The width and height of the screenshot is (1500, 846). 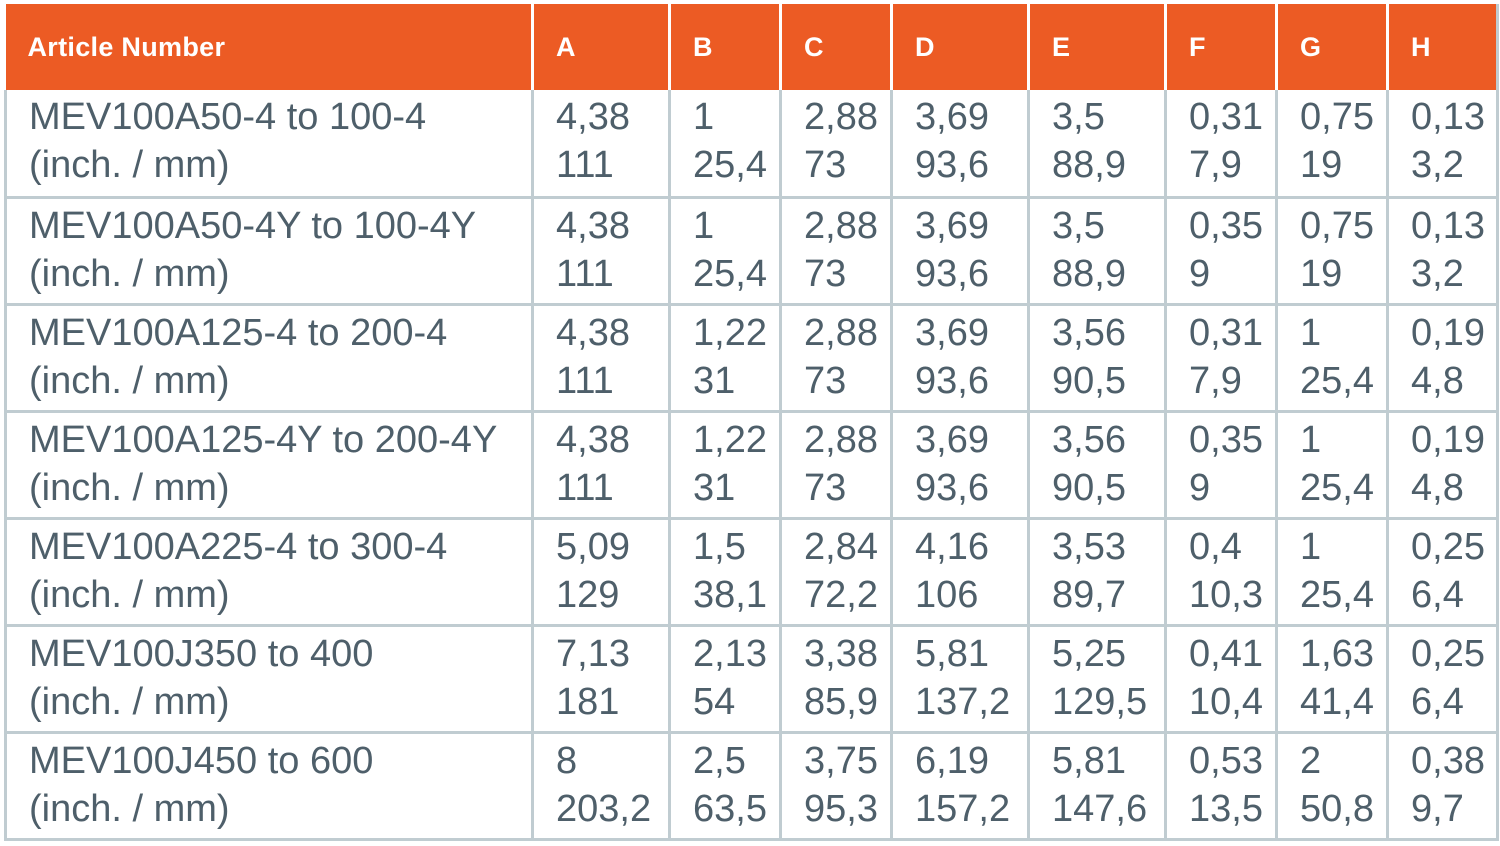 What do you see at coordinates (1226, 808) in the screenshot?
I see `value-mm: 13,5` at bounding box center [1226, 808].